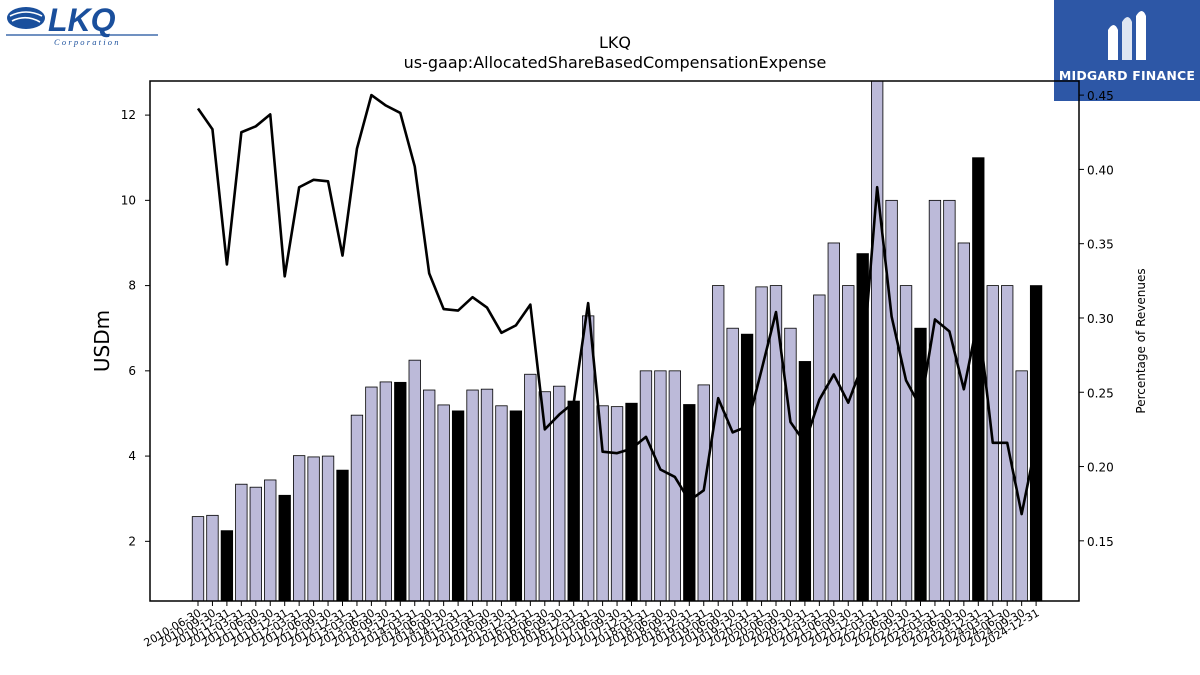 This screenshot has height=675, width=1200. What do you see at coordinates (1100, 245) in the screenshot?
I see `y-tick-label-right: 0.35` at bounding box center [1100, 245].